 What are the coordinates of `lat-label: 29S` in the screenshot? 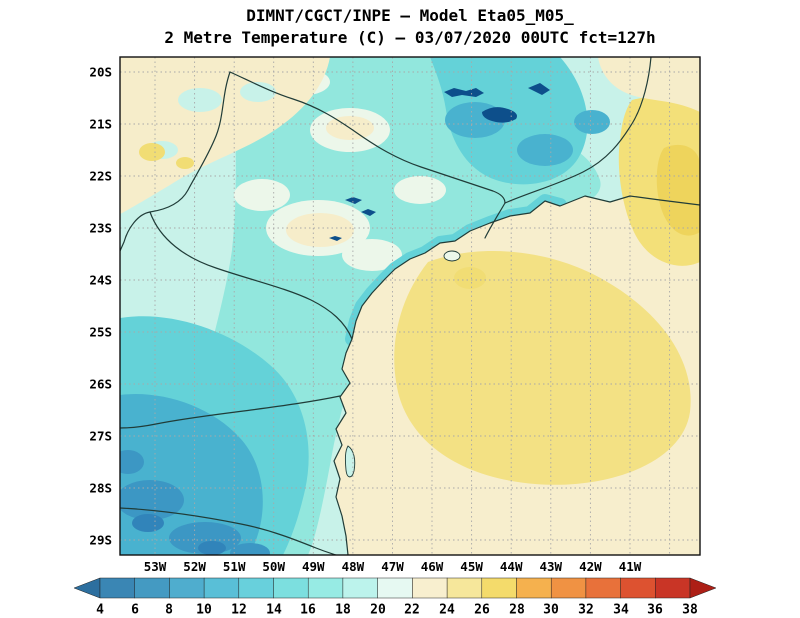 It's located at (100, 540).